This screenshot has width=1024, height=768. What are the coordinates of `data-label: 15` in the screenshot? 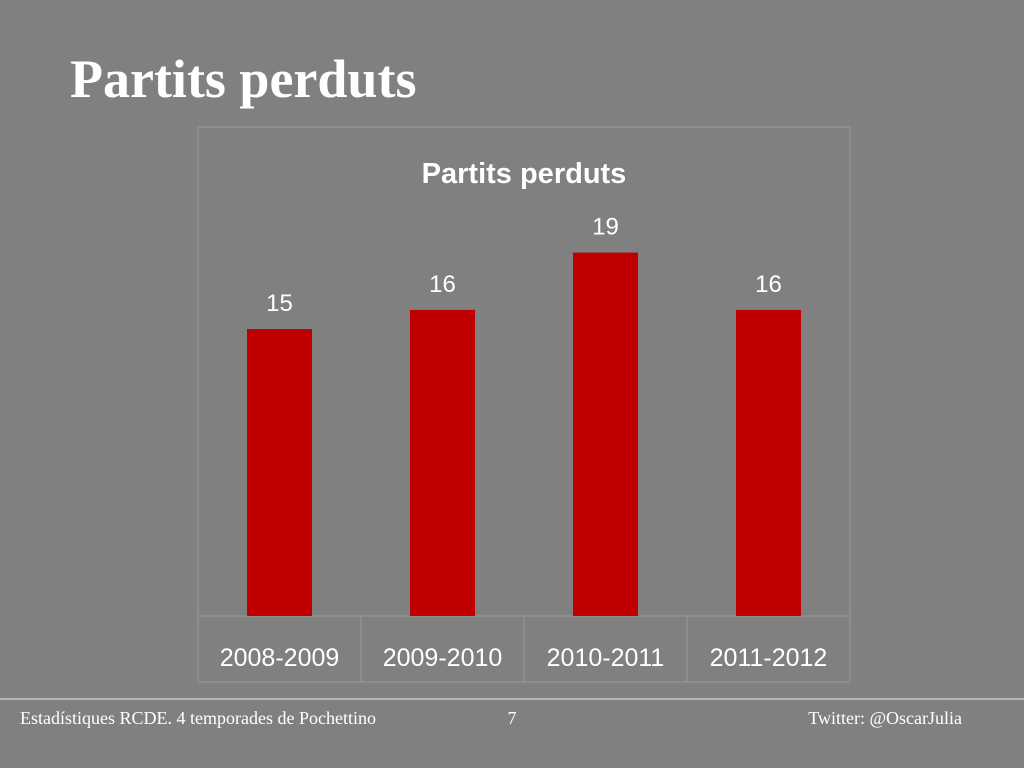 It's located at (279, 303).